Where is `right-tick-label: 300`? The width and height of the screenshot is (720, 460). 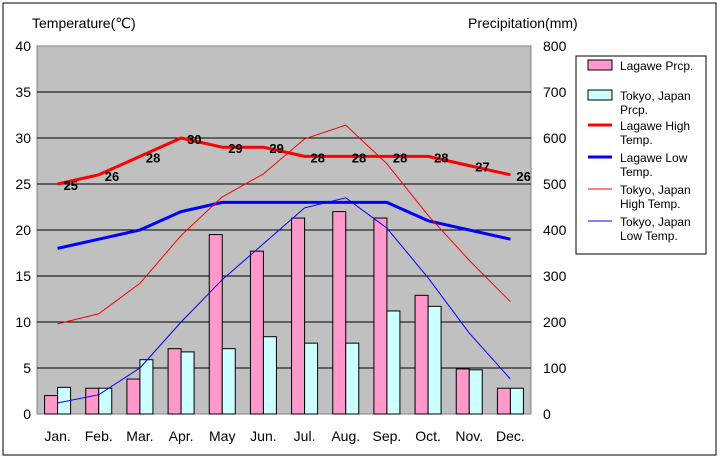 right-tick-label: 300 is located at coordinates (555, 276).